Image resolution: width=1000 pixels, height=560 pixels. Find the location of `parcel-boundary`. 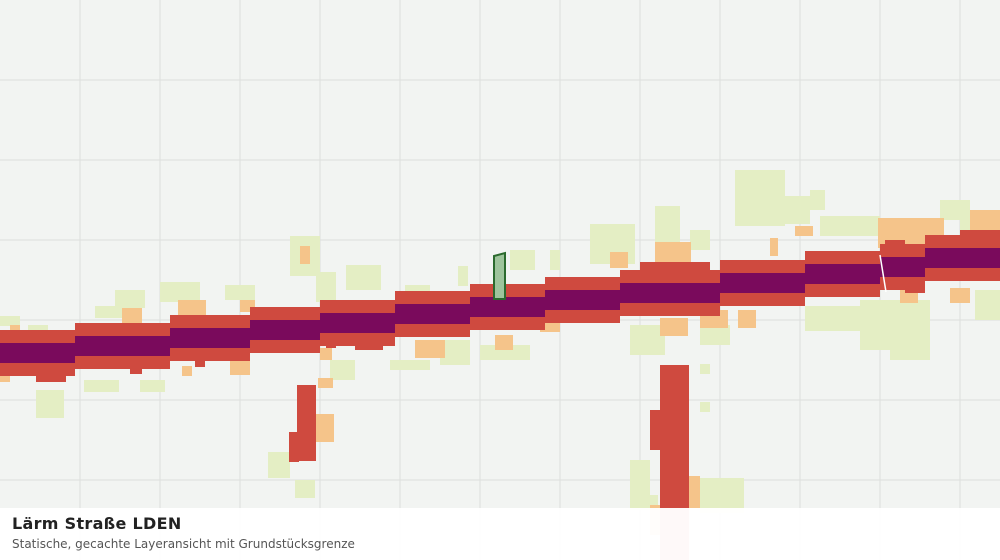

parcel-boundary is located at coordinates (499, 275).